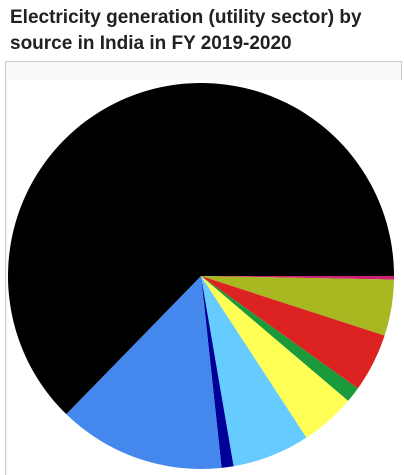  What do you see at coordinates (151, 43) in the screenshot?
I see `chart-title-line-2: source in India in FY 2019-2020` at bounding box center [151, 43].